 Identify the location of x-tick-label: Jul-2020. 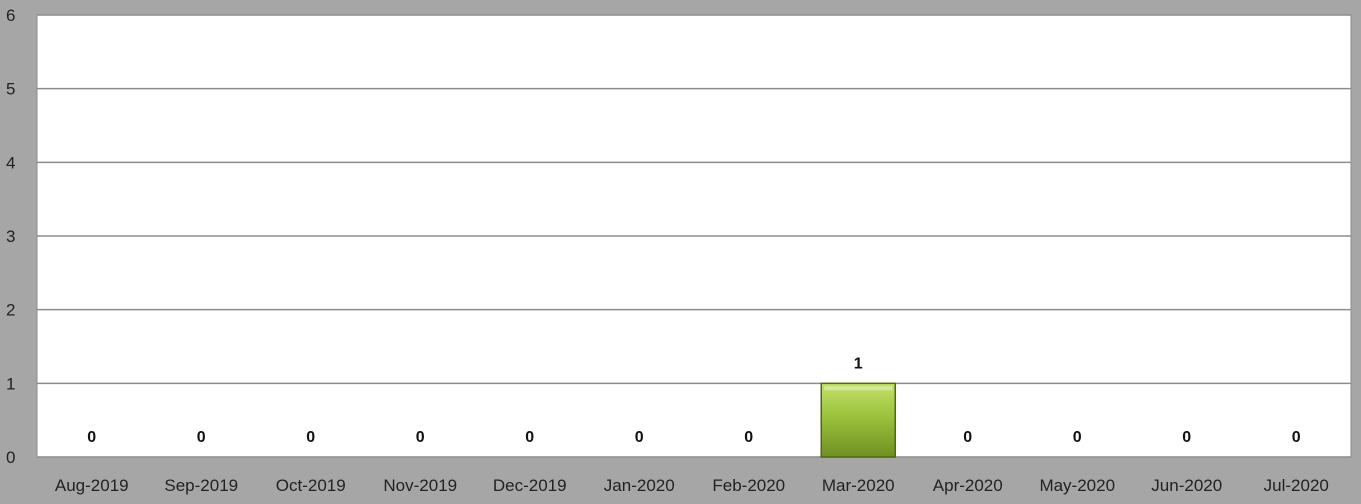
(1296, 485).